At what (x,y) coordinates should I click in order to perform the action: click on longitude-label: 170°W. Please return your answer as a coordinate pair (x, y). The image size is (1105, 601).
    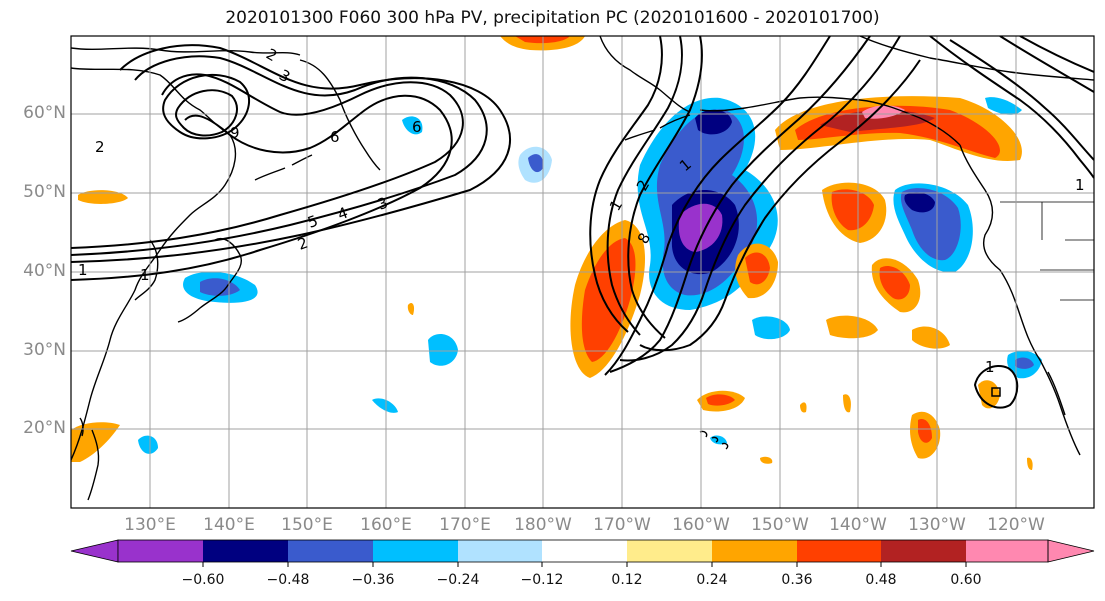
    Looking at the image, I should click on (622, 525).